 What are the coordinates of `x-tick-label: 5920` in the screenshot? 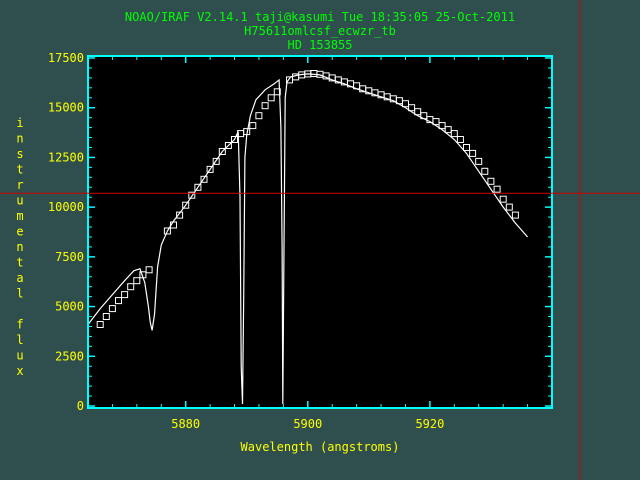 It's located at (429, 424).